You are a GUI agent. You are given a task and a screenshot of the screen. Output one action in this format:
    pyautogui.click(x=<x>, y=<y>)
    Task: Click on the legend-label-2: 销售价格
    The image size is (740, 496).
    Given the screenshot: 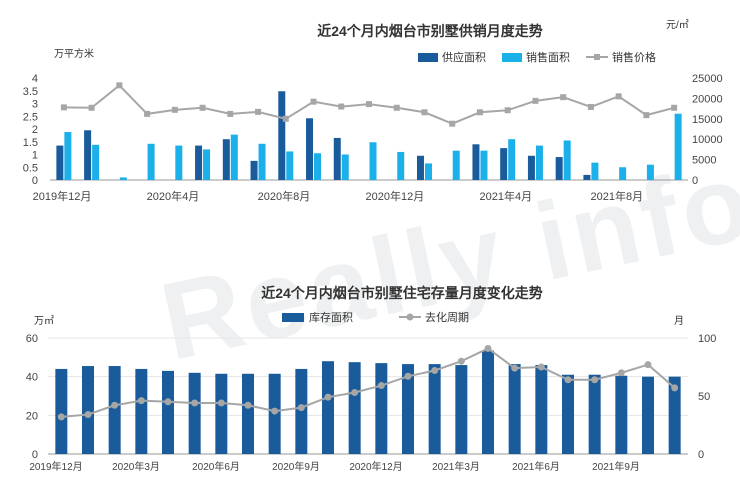 What is the action you would take?
    pyautogui.click(x=634, y=57)
    